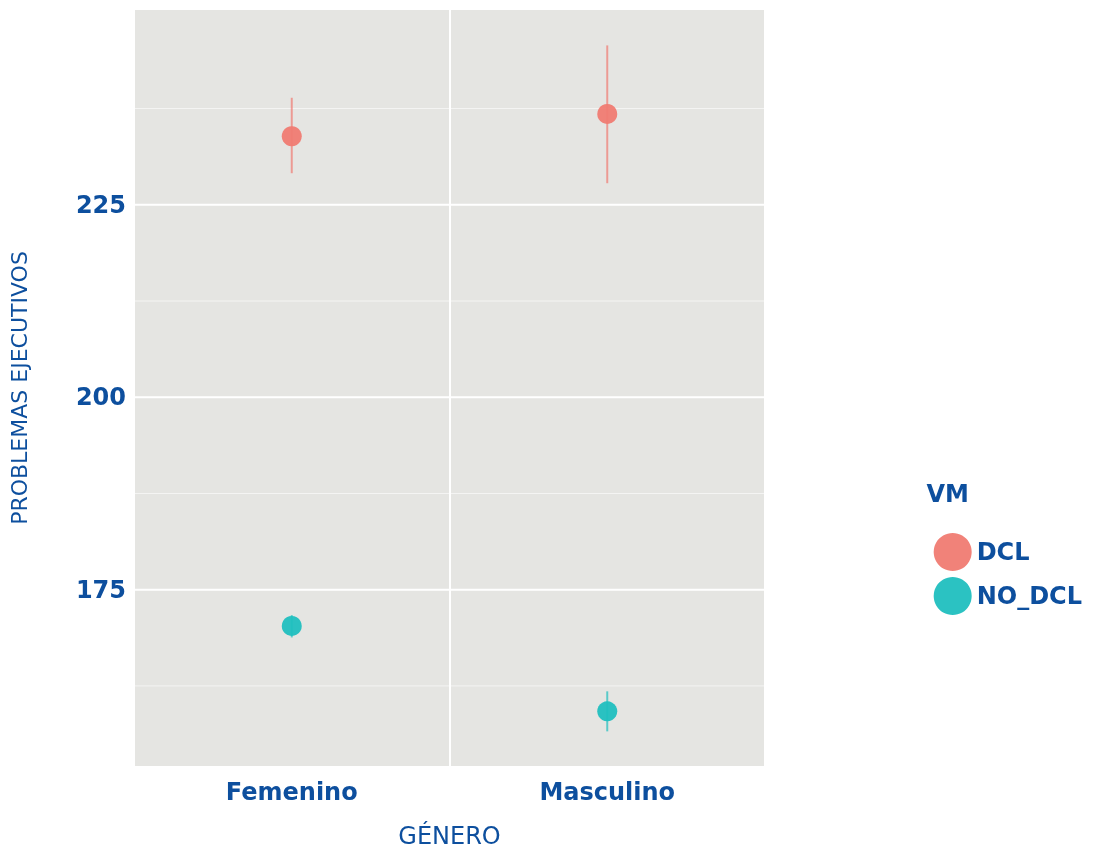 The width and height of the screenshot is (1099, 853). I want to click on x-axis-title: GÉNERO, so click(449, 835).